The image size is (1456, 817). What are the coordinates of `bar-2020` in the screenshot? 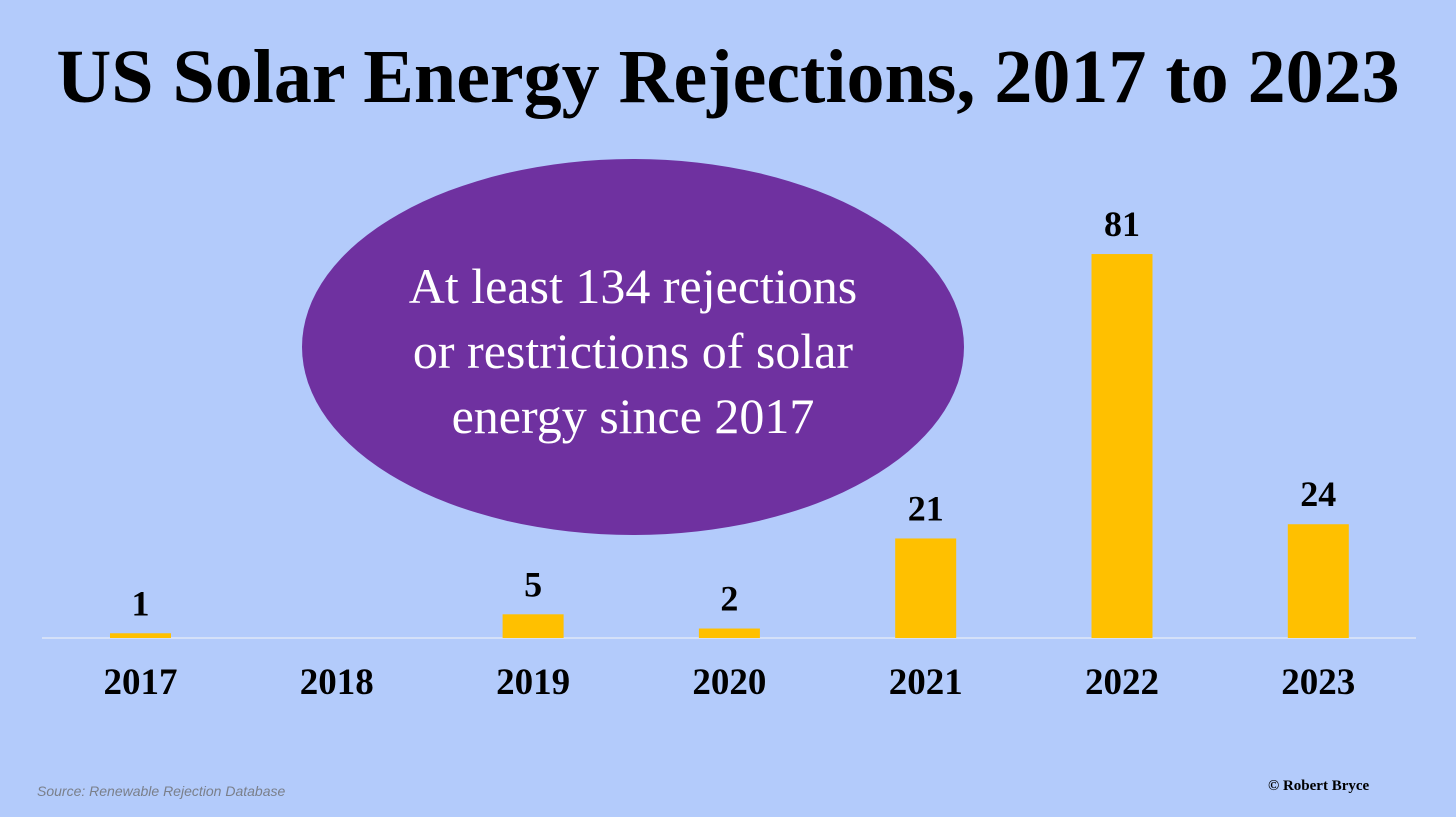 It's located at (729, 633).